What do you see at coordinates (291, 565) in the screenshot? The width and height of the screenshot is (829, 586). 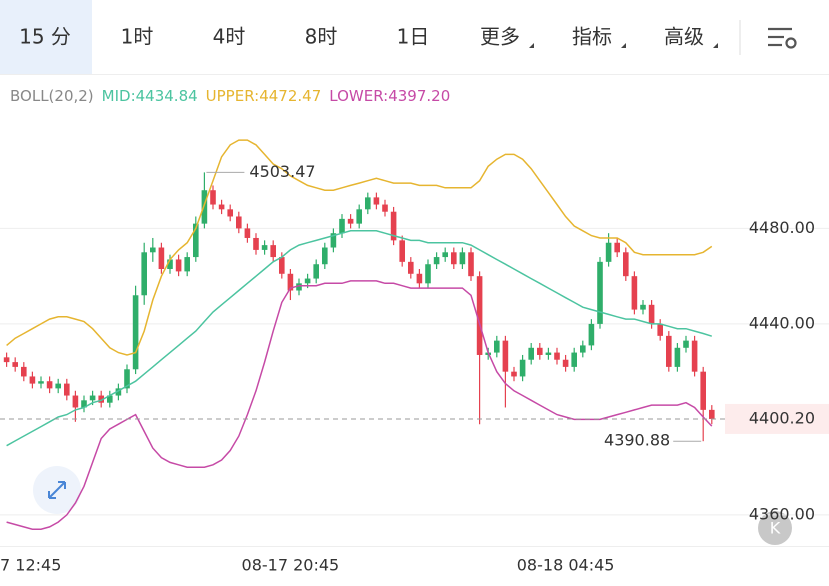 I see `x-tick-label: 08-17 20:45` at bounding box center [291, 565].